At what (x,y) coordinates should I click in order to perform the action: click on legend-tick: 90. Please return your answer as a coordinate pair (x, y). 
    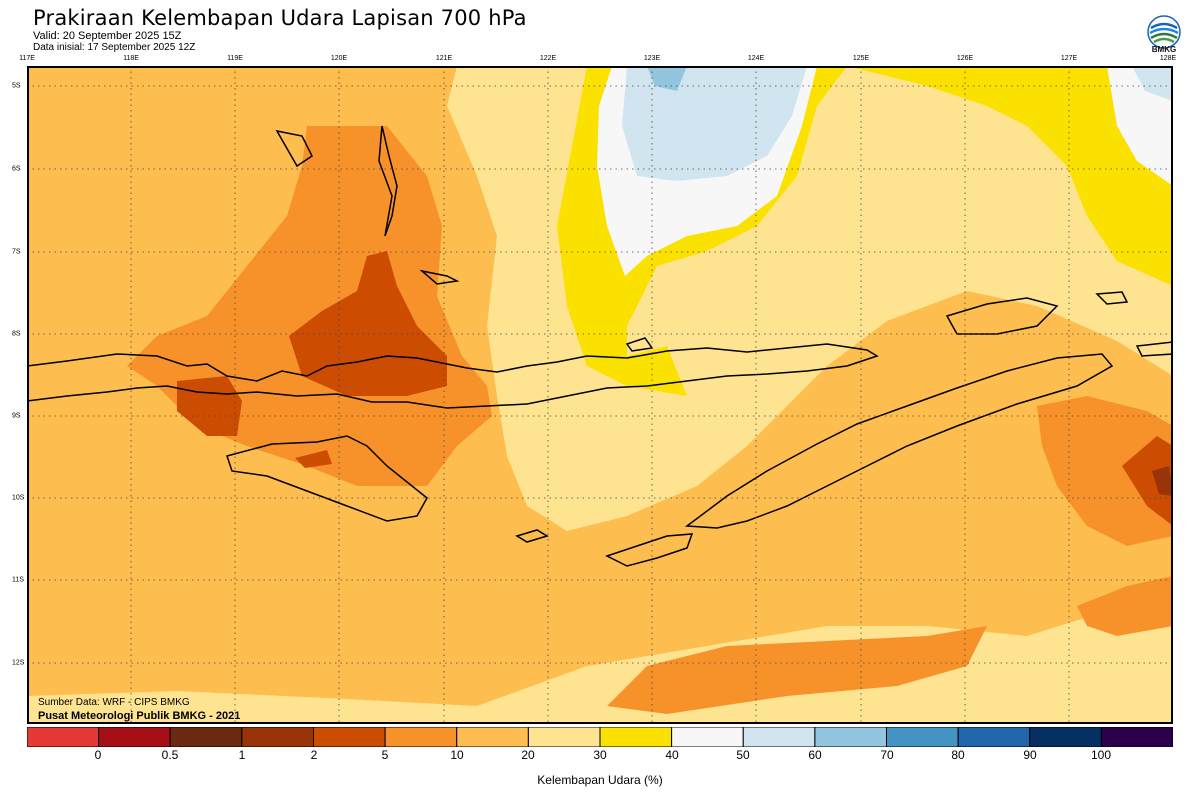
    Looking at the image, I should click on (1030, 755).